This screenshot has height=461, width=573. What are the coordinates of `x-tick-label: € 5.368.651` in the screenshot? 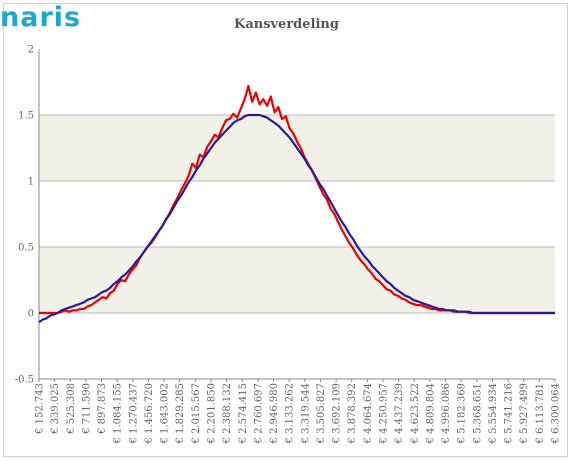 It's located at (477, 413).